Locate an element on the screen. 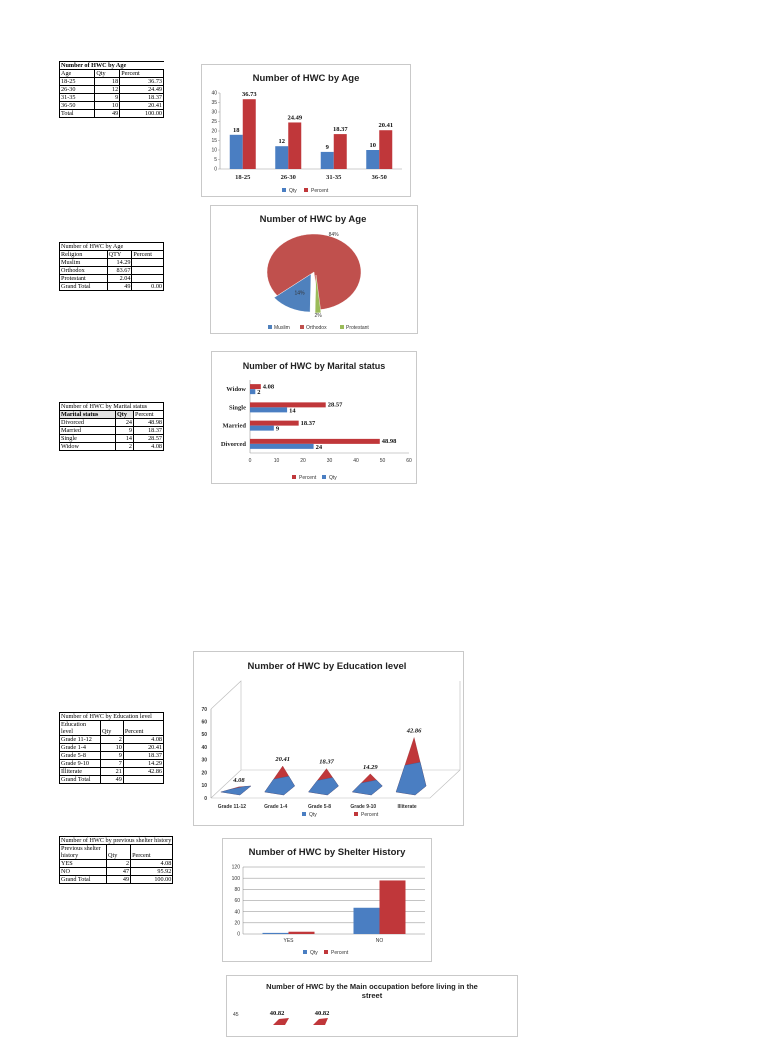 This screenshot has height=1037, width=768. table-header: Marital status is located at coordinates (87, 414).